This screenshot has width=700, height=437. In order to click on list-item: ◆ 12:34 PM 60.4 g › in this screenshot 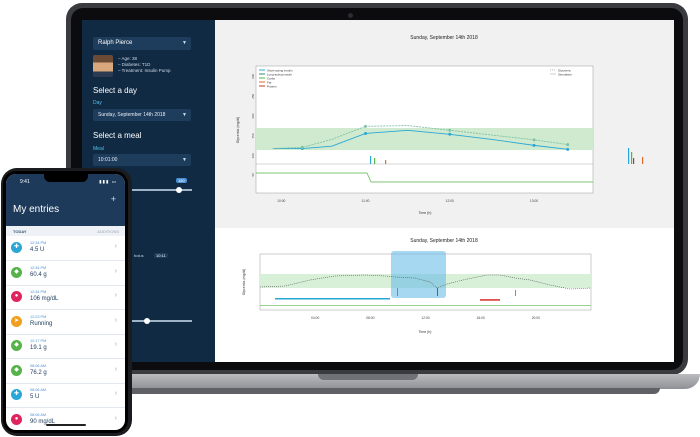, I will do `click(65, 273)`.